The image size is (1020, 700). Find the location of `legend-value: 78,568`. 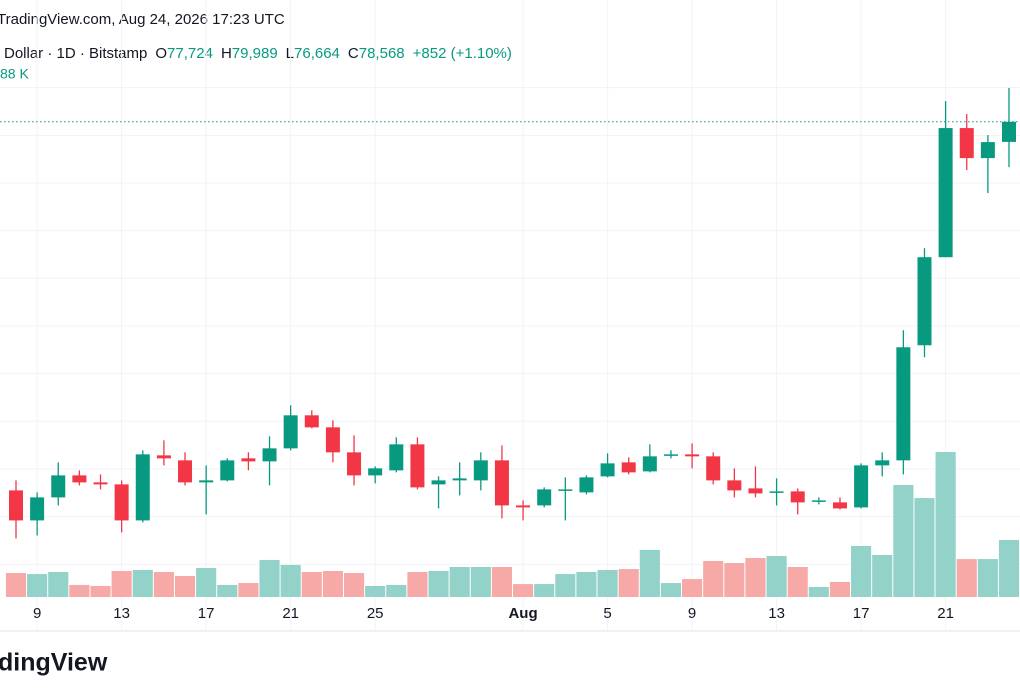

legend-value: 78,568 is located at coordinates (382, 53).